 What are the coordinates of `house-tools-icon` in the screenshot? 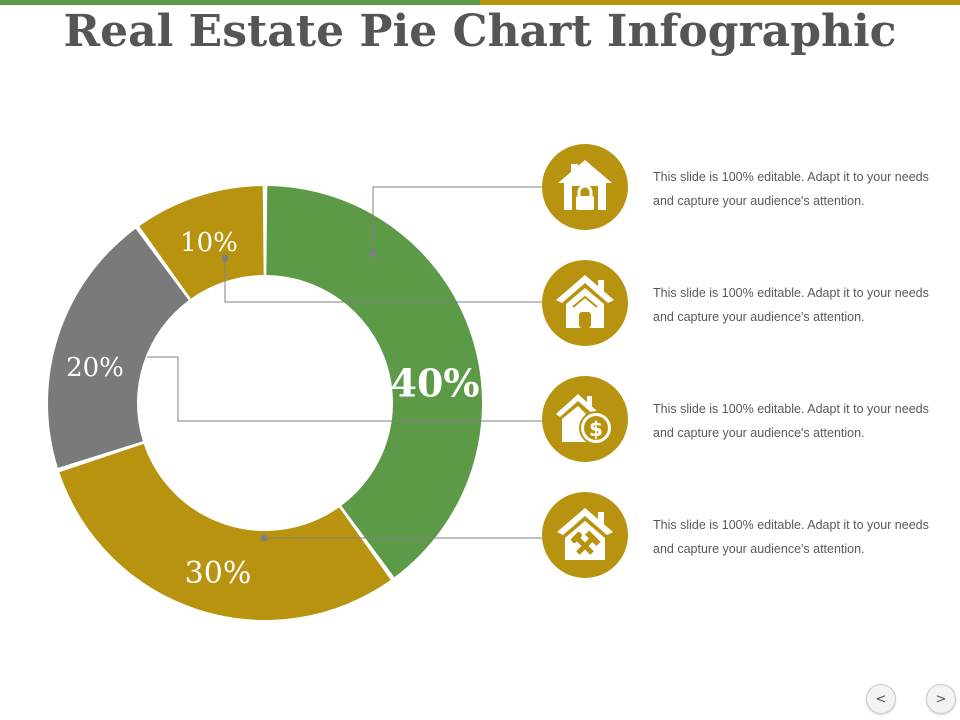 It's located at (585, 535).